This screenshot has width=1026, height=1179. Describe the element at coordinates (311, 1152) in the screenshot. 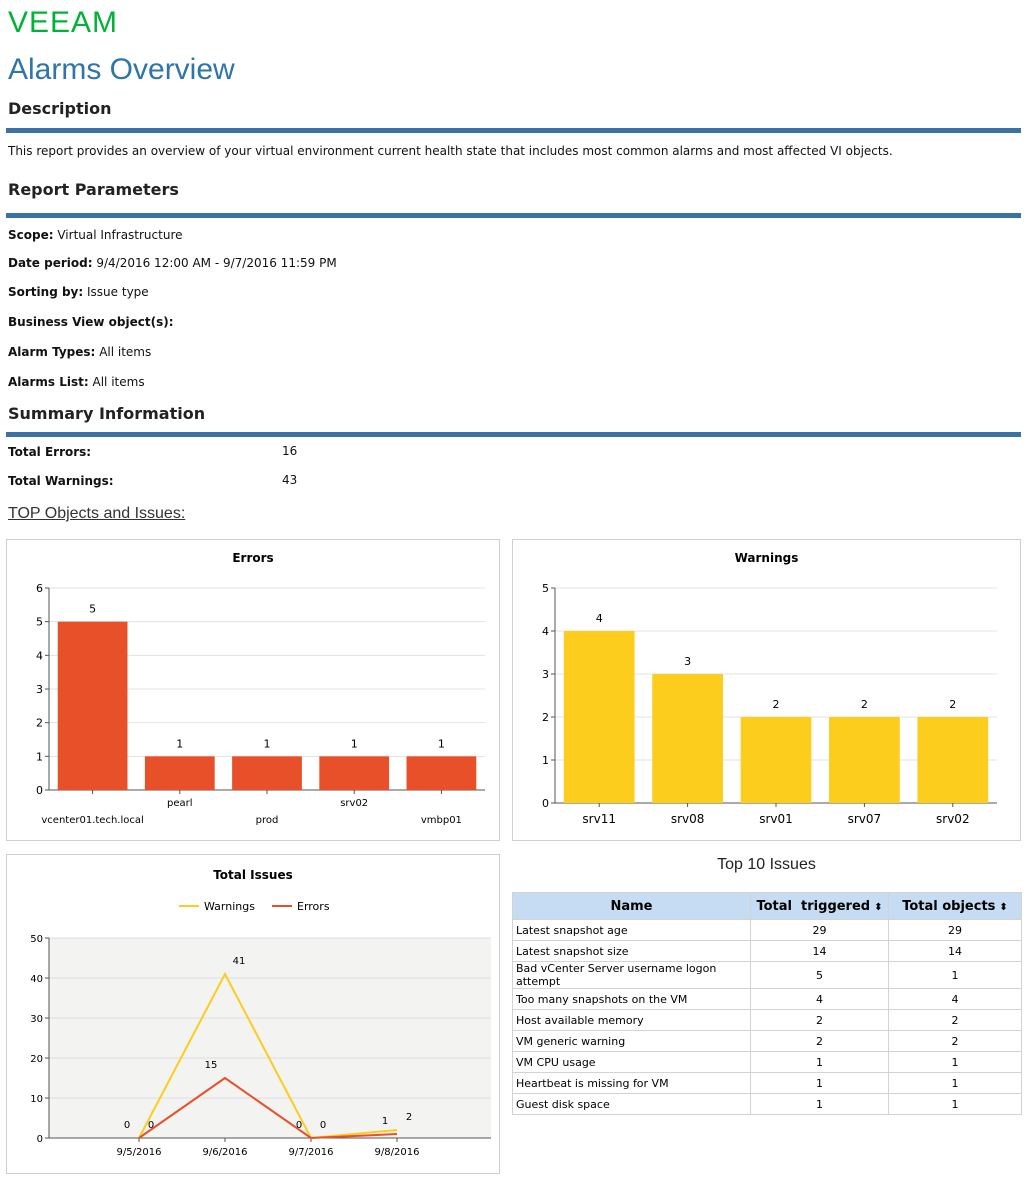

I see `x-tick-label: 9/7/2016` at that location.